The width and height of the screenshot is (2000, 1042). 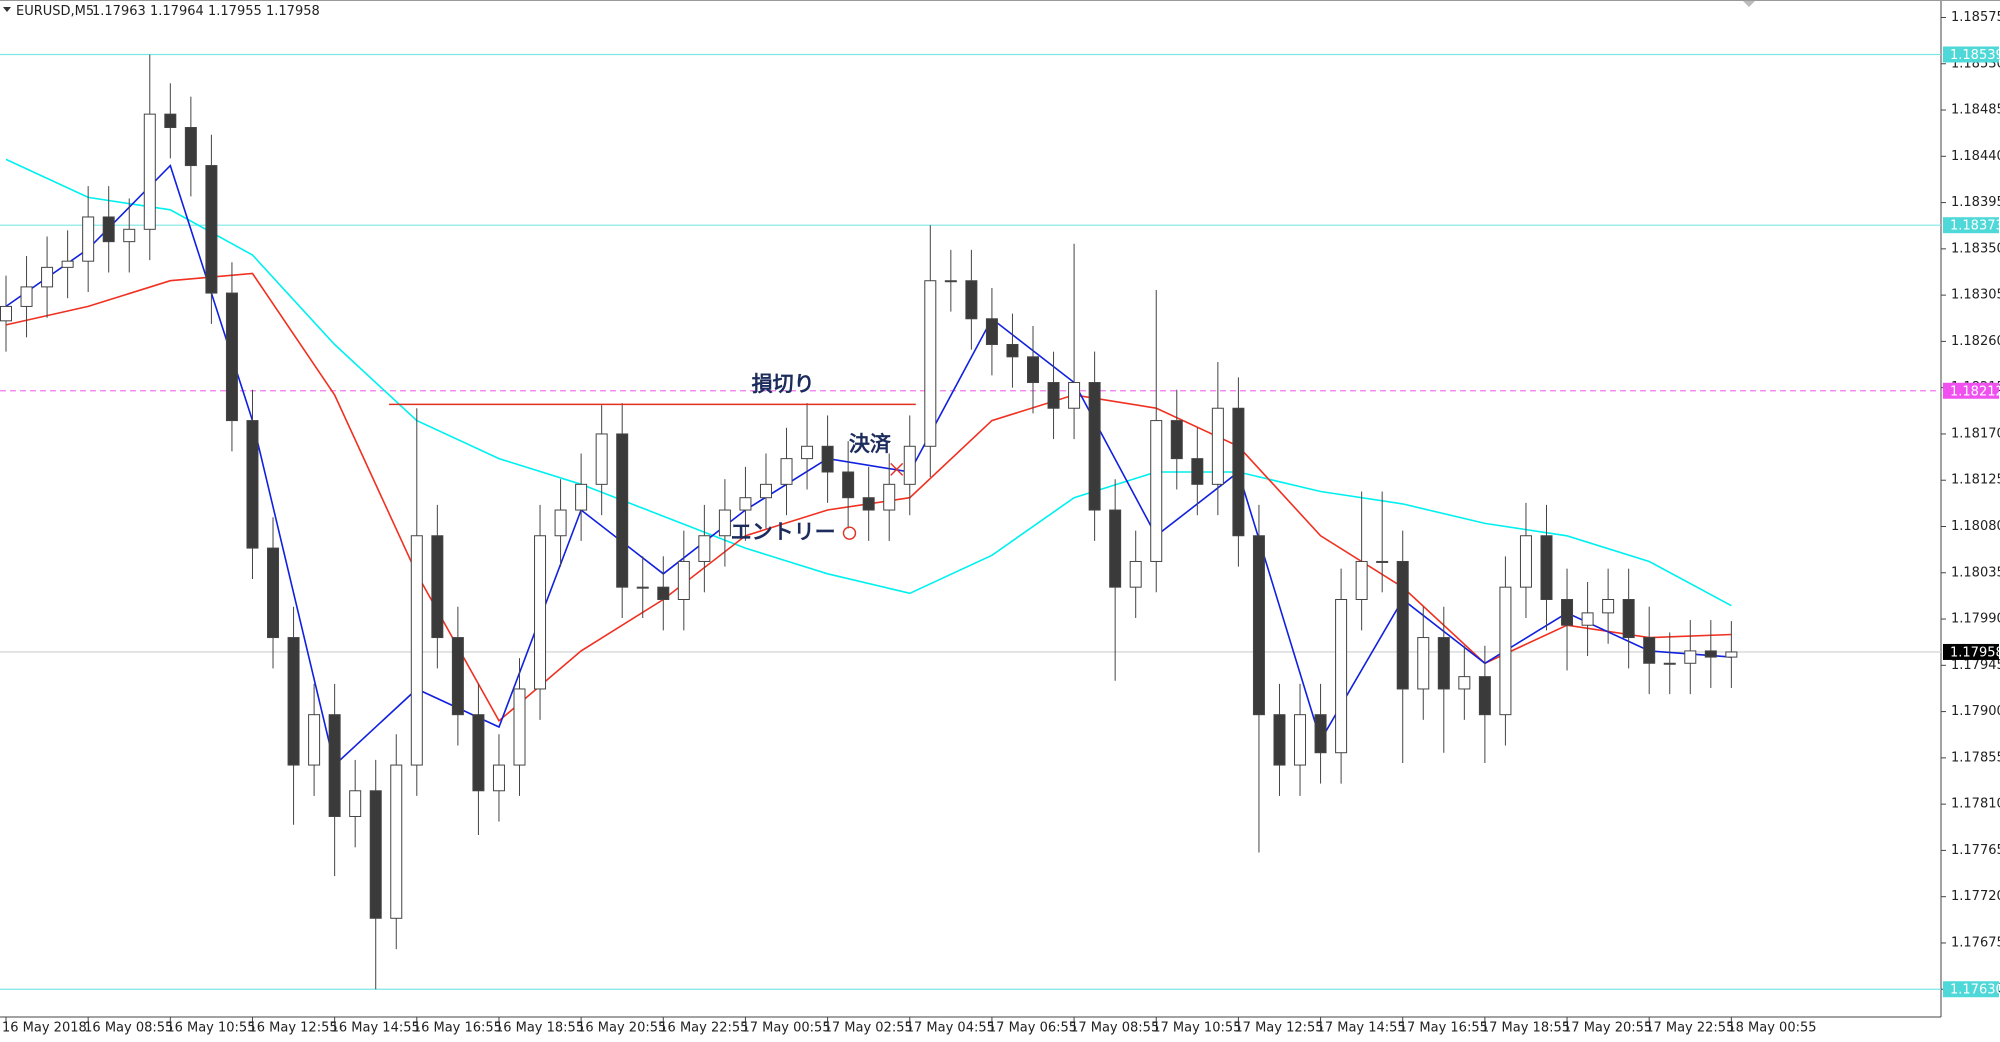 I want to click on header-close: 1.17958, so click(x=293, y=11).